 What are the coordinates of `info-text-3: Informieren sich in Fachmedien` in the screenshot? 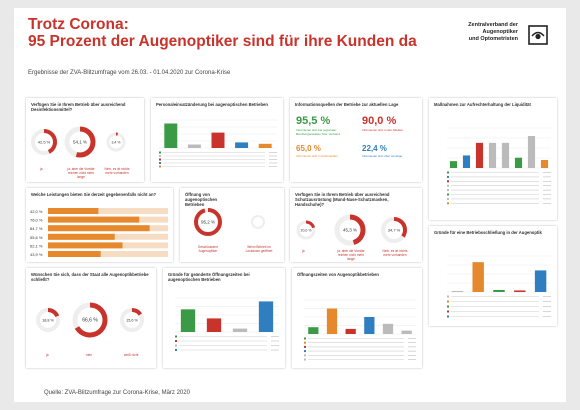 It's located at (317, 156).